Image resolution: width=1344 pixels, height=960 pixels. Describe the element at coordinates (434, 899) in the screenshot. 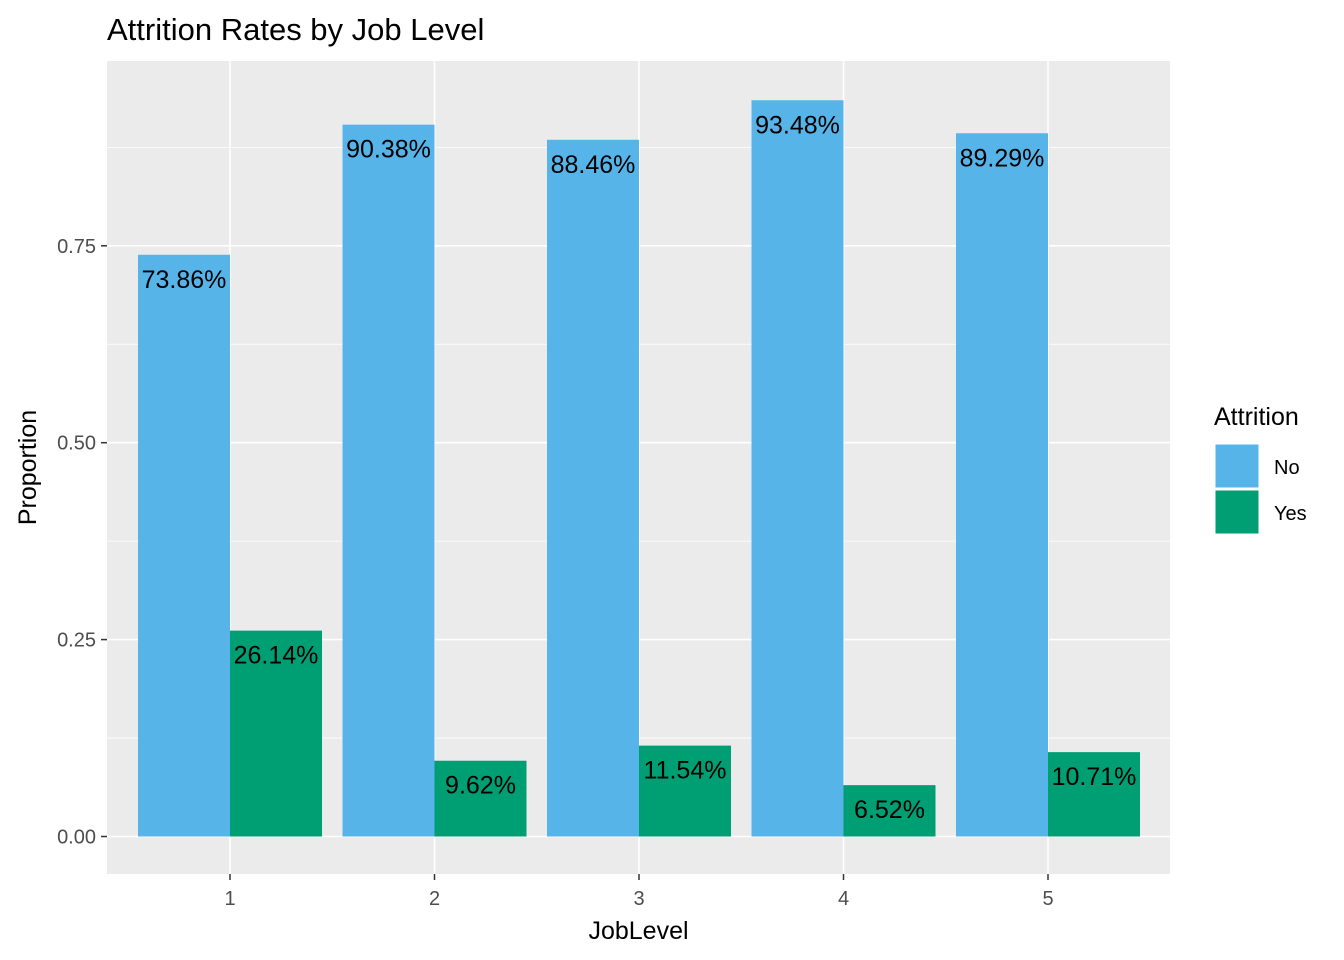

I see `x-tick-label: 2` at that location.